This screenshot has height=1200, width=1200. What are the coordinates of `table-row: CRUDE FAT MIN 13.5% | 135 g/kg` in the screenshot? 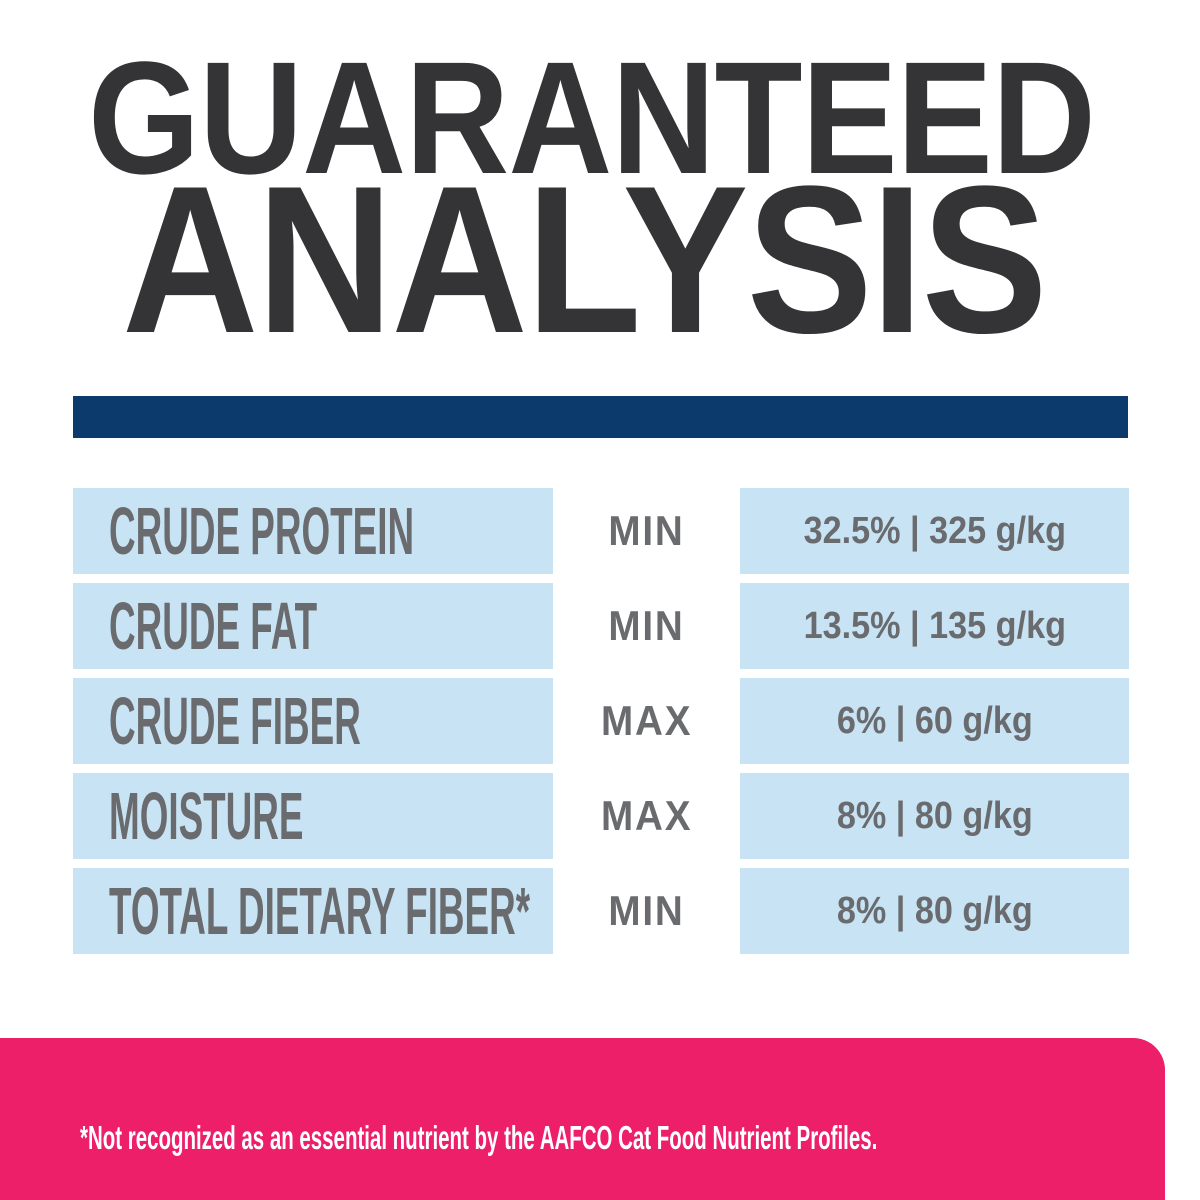 It's located at (601, 626).